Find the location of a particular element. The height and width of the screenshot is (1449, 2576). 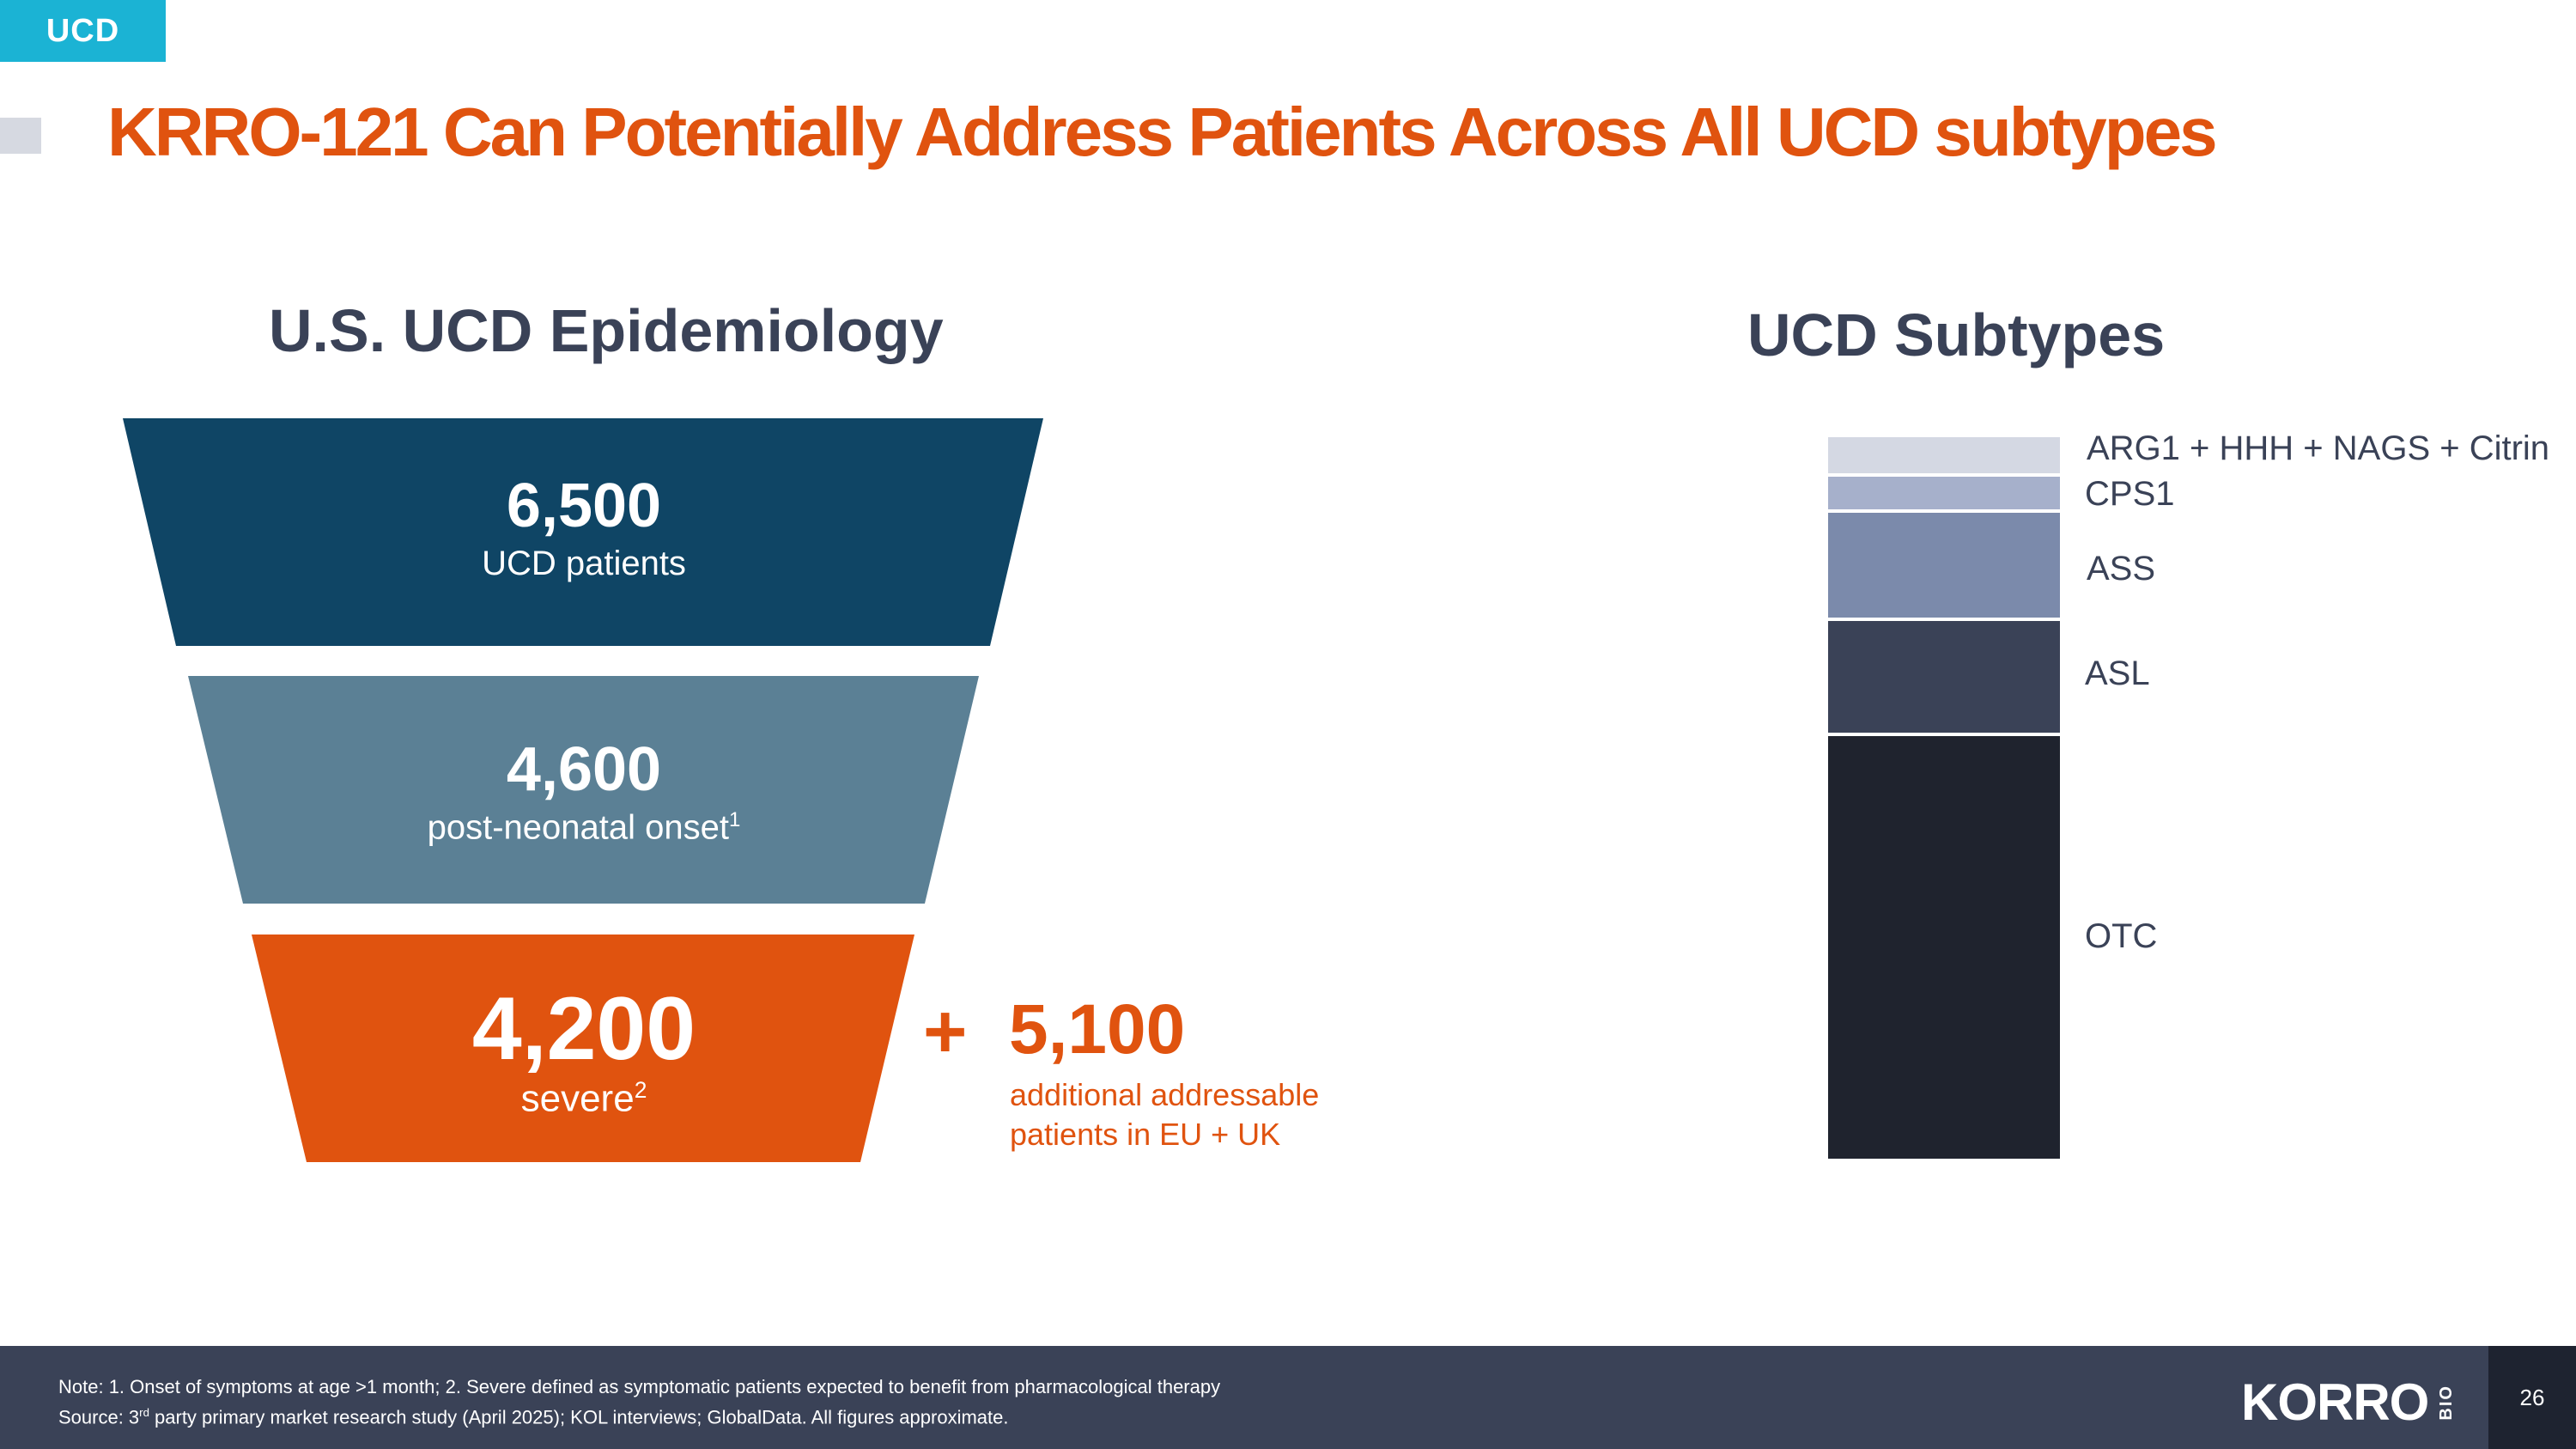

source-ordinal: rd is located at coordinates (144, 1412).